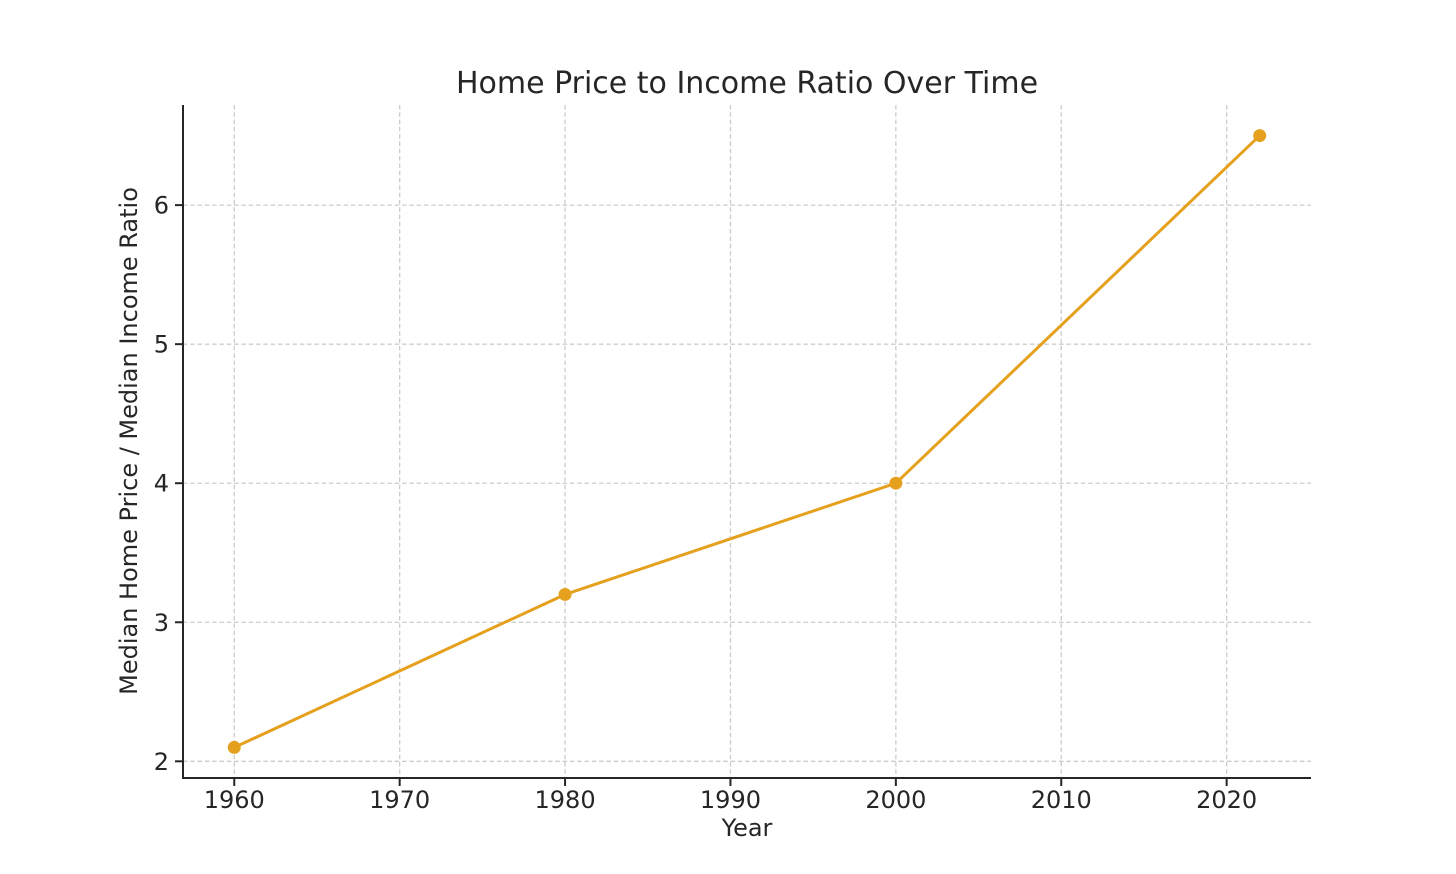 The image size is (1456, 874). I want to click on y-tick-label: 2, so click(161, 762).